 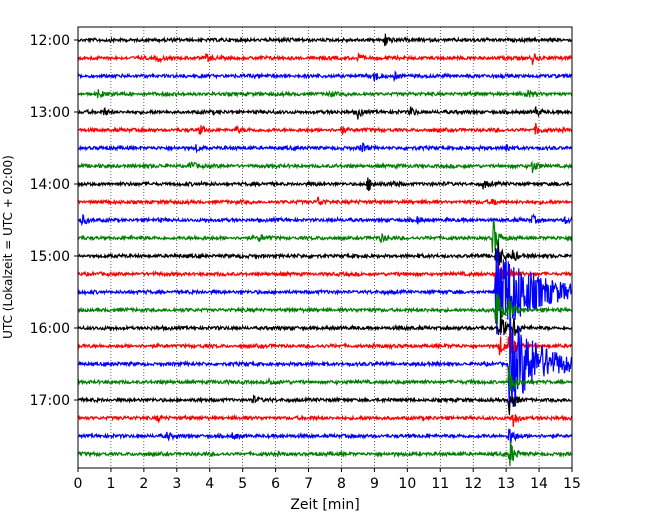 What do you see at coordinates (78, 484) in the screenshot?
I see `x-tick-label: 0` at bounding box center [78, 484].